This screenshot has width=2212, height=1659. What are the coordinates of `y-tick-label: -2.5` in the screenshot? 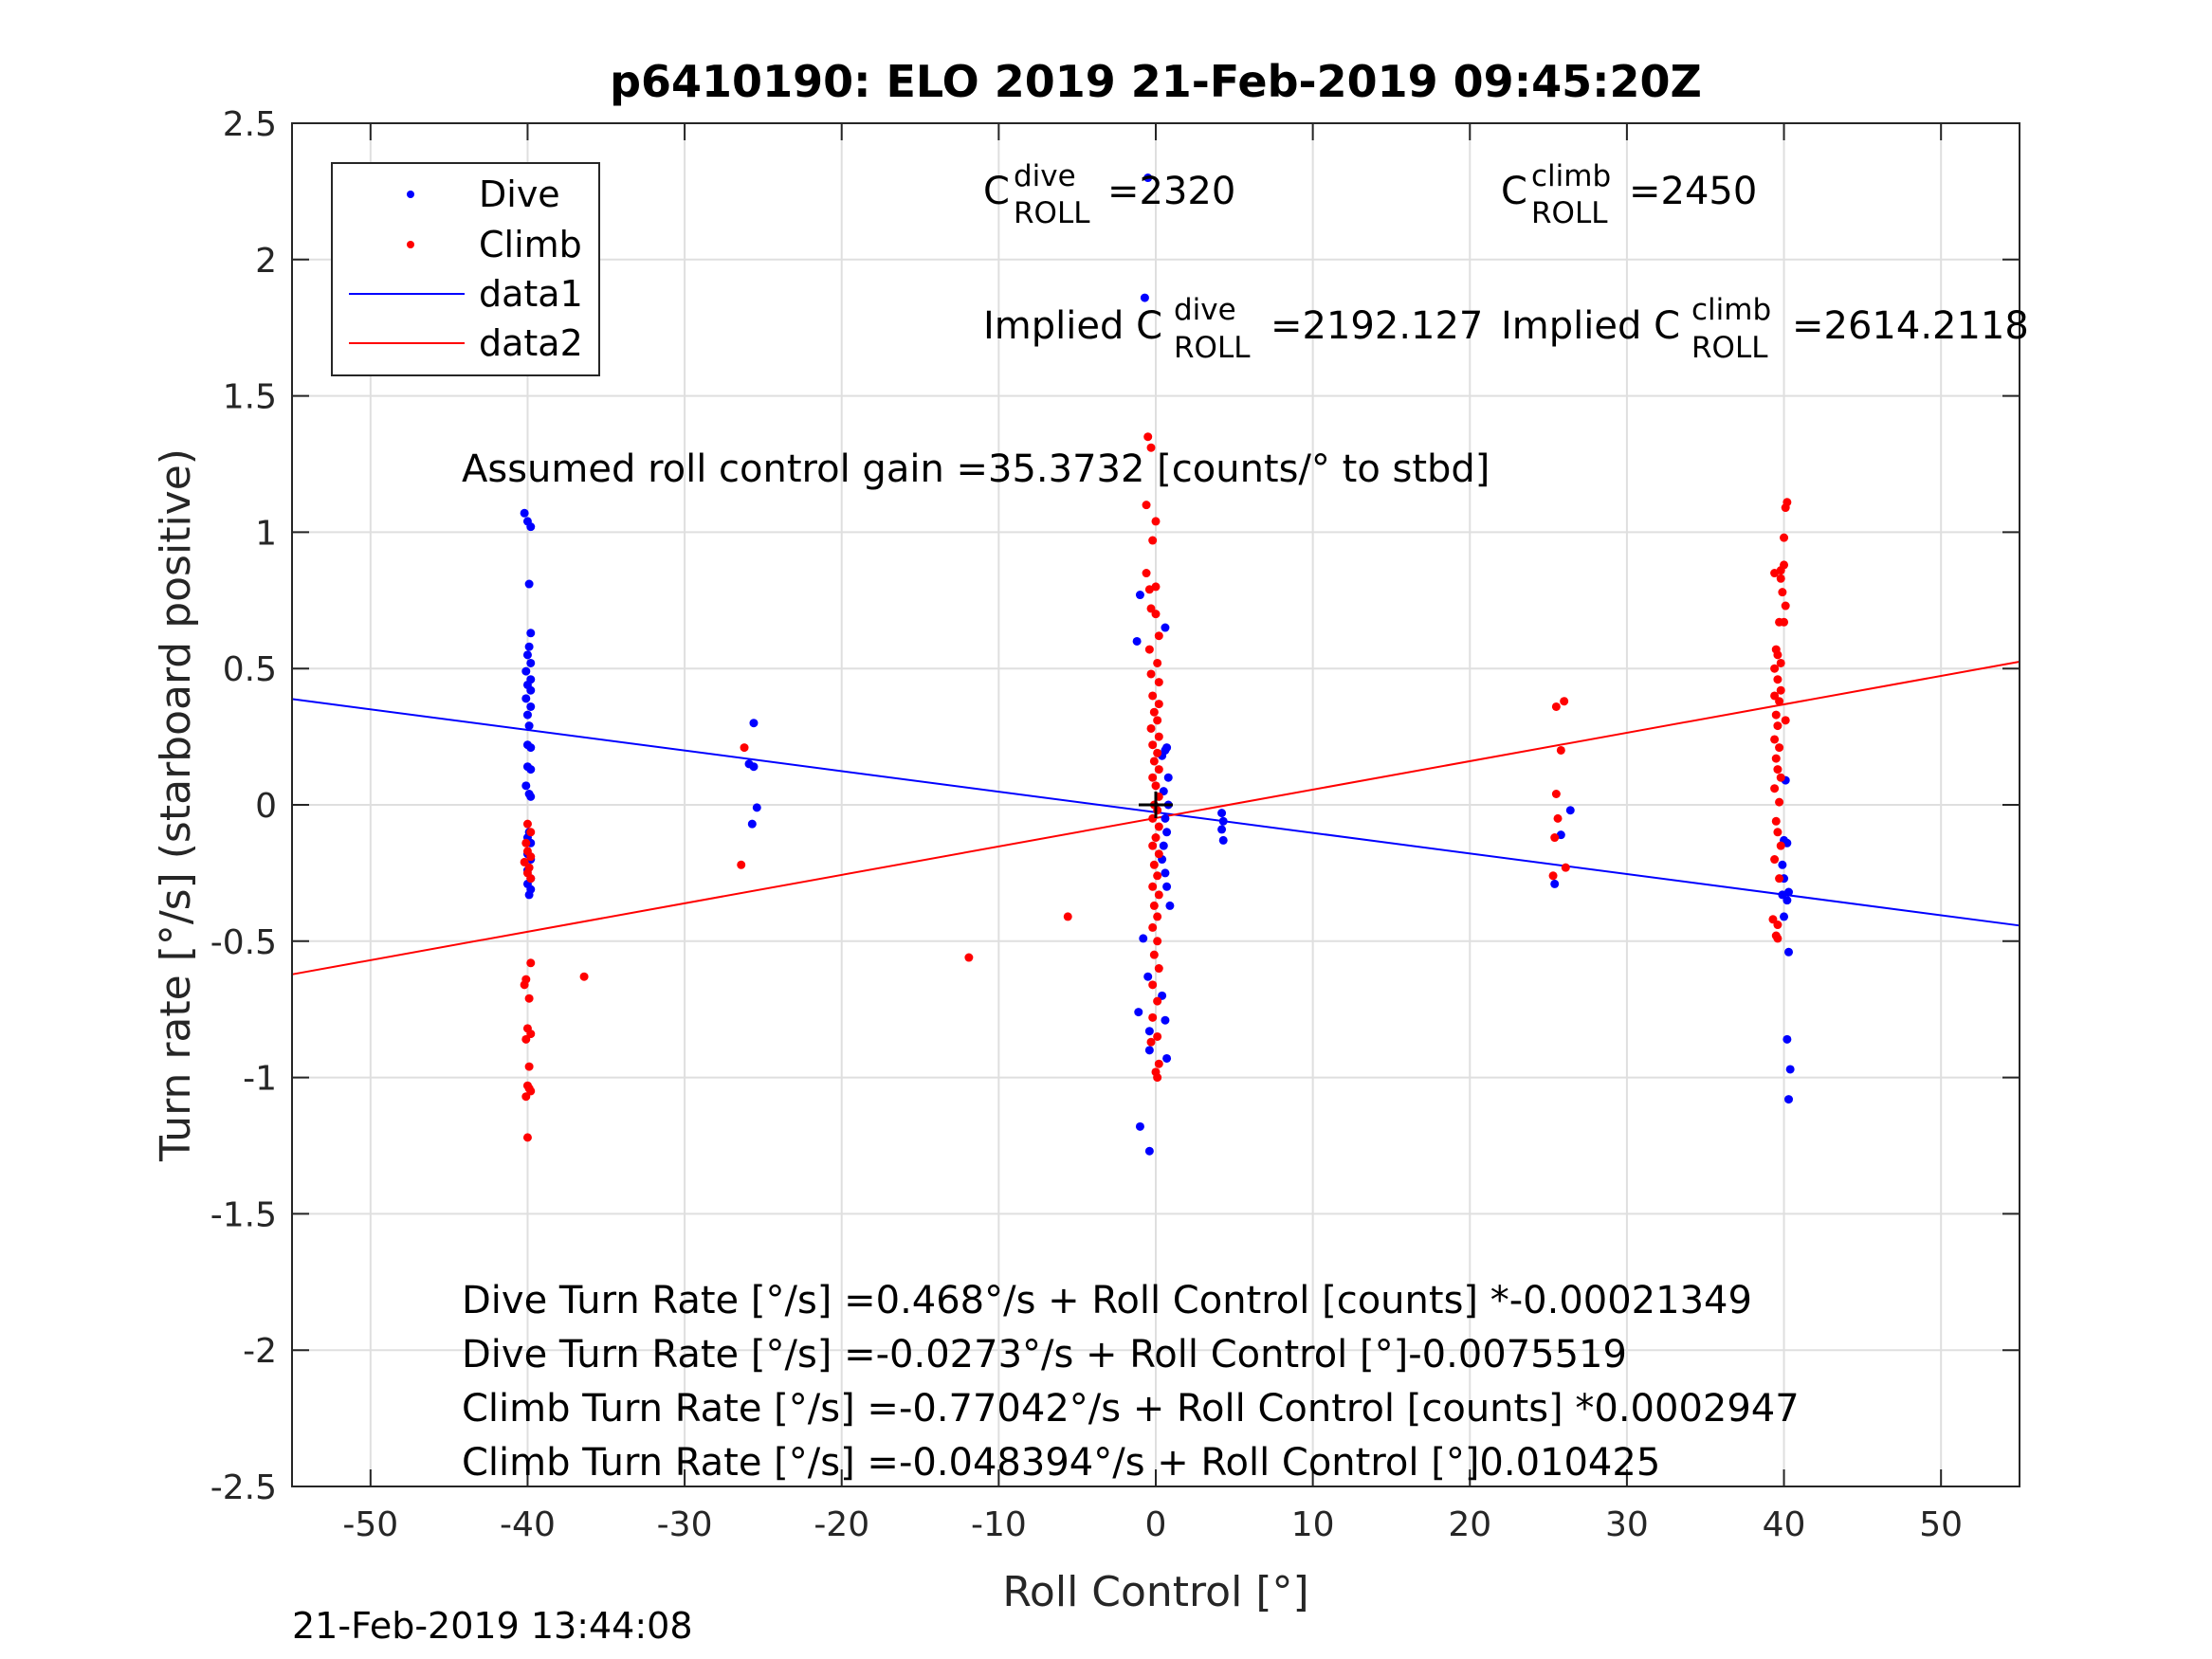 It's located at (243, 1487).